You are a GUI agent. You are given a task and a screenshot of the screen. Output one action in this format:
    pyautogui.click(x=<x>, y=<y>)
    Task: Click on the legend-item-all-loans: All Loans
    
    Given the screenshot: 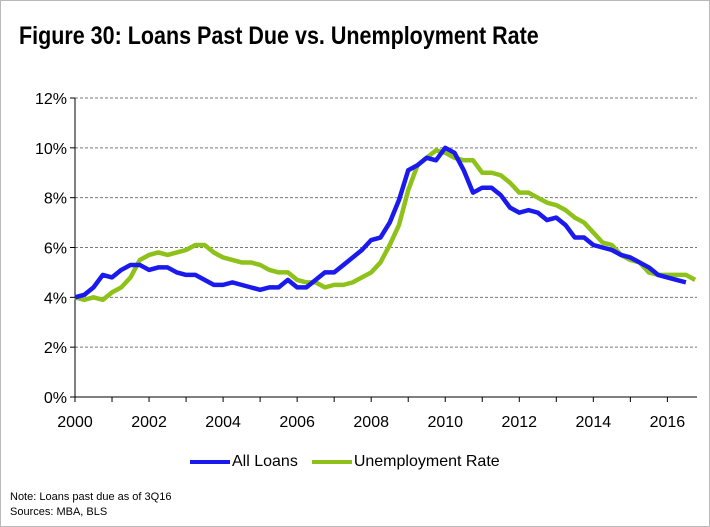 What is the action you would take?
    pyautogui.click(x=244, y=462)
    